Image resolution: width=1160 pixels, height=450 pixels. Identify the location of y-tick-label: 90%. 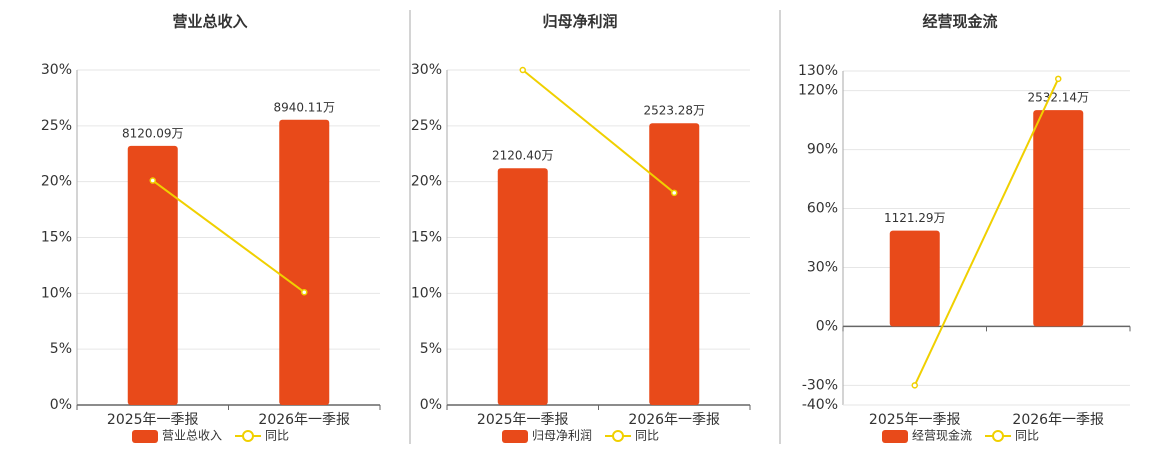
(822, 150).